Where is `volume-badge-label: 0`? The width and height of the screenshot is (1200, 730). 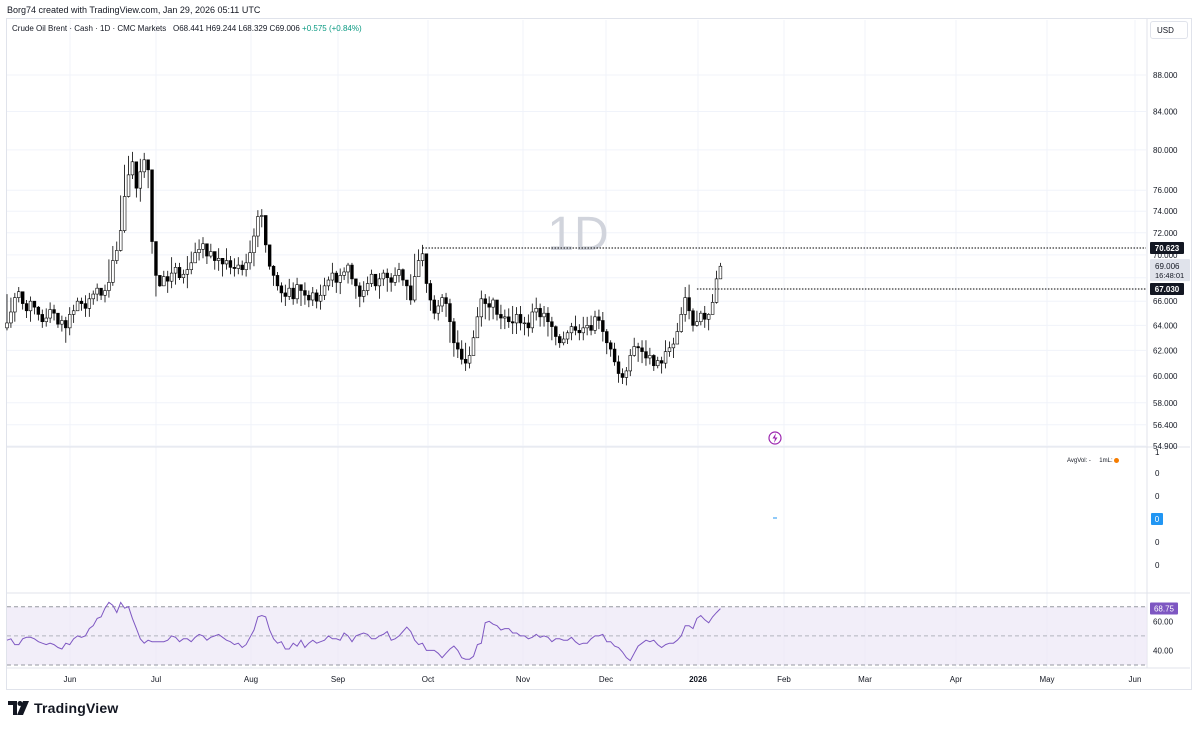
volume-badge-label: 0 is located at coordinates (1157, 519).